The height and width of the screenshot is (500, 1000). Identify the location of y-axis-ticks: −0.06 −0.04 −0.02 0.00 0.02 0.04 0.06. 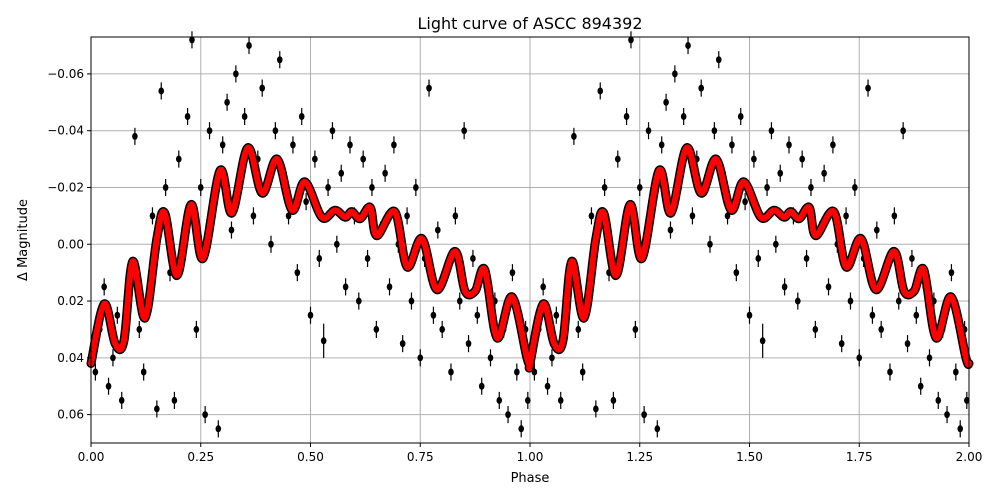
(69, 244).